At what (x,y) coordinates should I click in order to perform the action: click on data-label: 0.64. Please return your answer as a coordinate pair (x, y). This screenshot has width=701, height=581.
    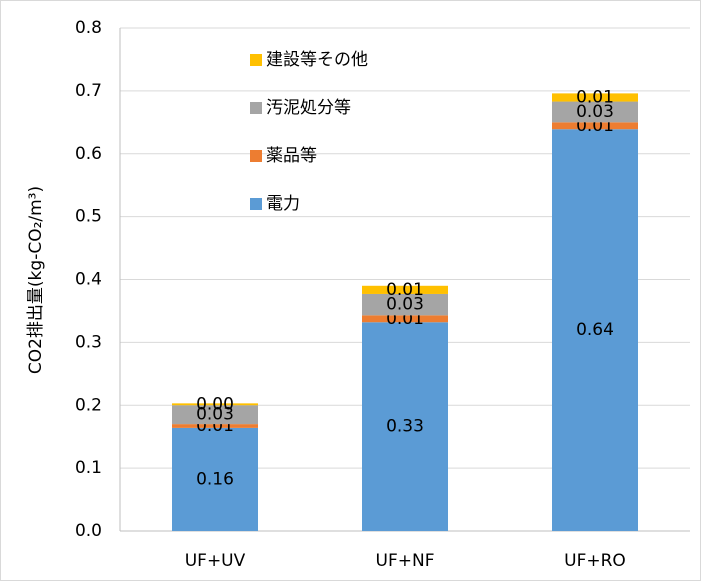
    Looking at the image, I should click on (595, 330).